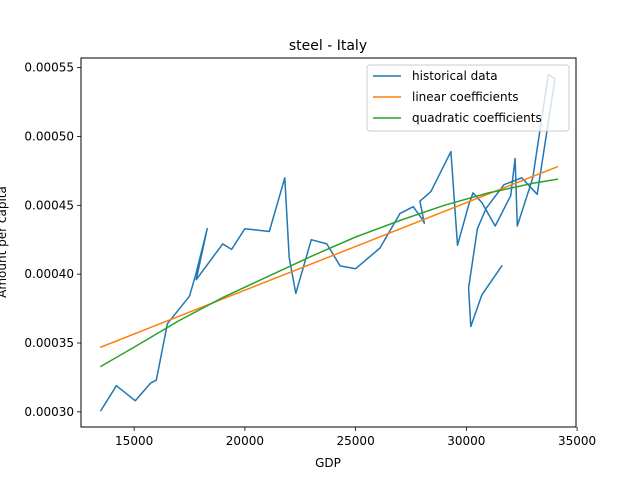 The image size is (640, 480). I want to click on x-axis-label: GDP, so click(328, 463).